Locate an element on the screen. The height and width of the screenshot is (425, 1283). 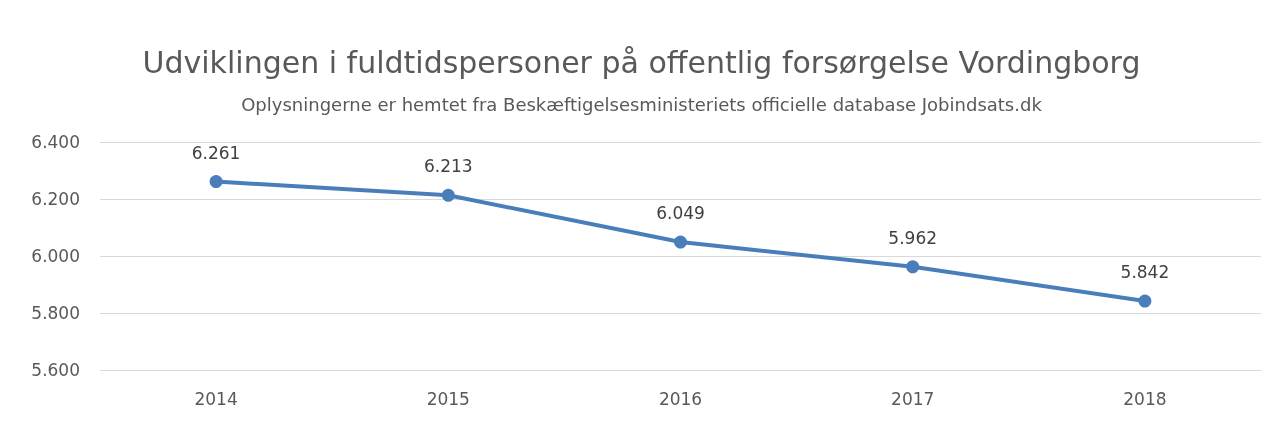
x-tick-label: 2018 is located at coordinates (1145, 398).